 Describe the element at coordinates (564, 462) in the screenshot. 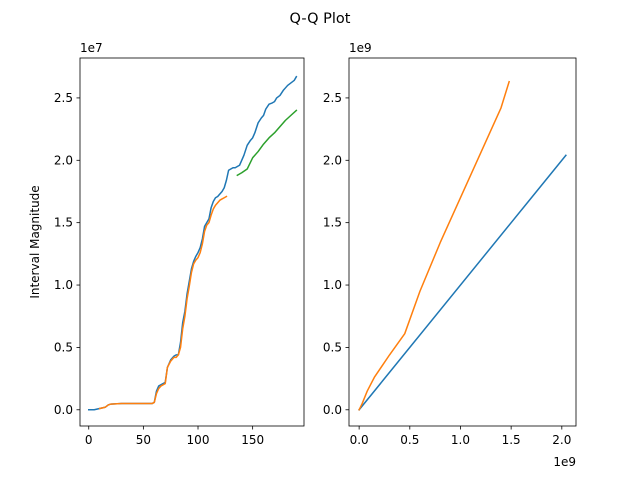

I see `x-offset-label: 1e9` at that location.